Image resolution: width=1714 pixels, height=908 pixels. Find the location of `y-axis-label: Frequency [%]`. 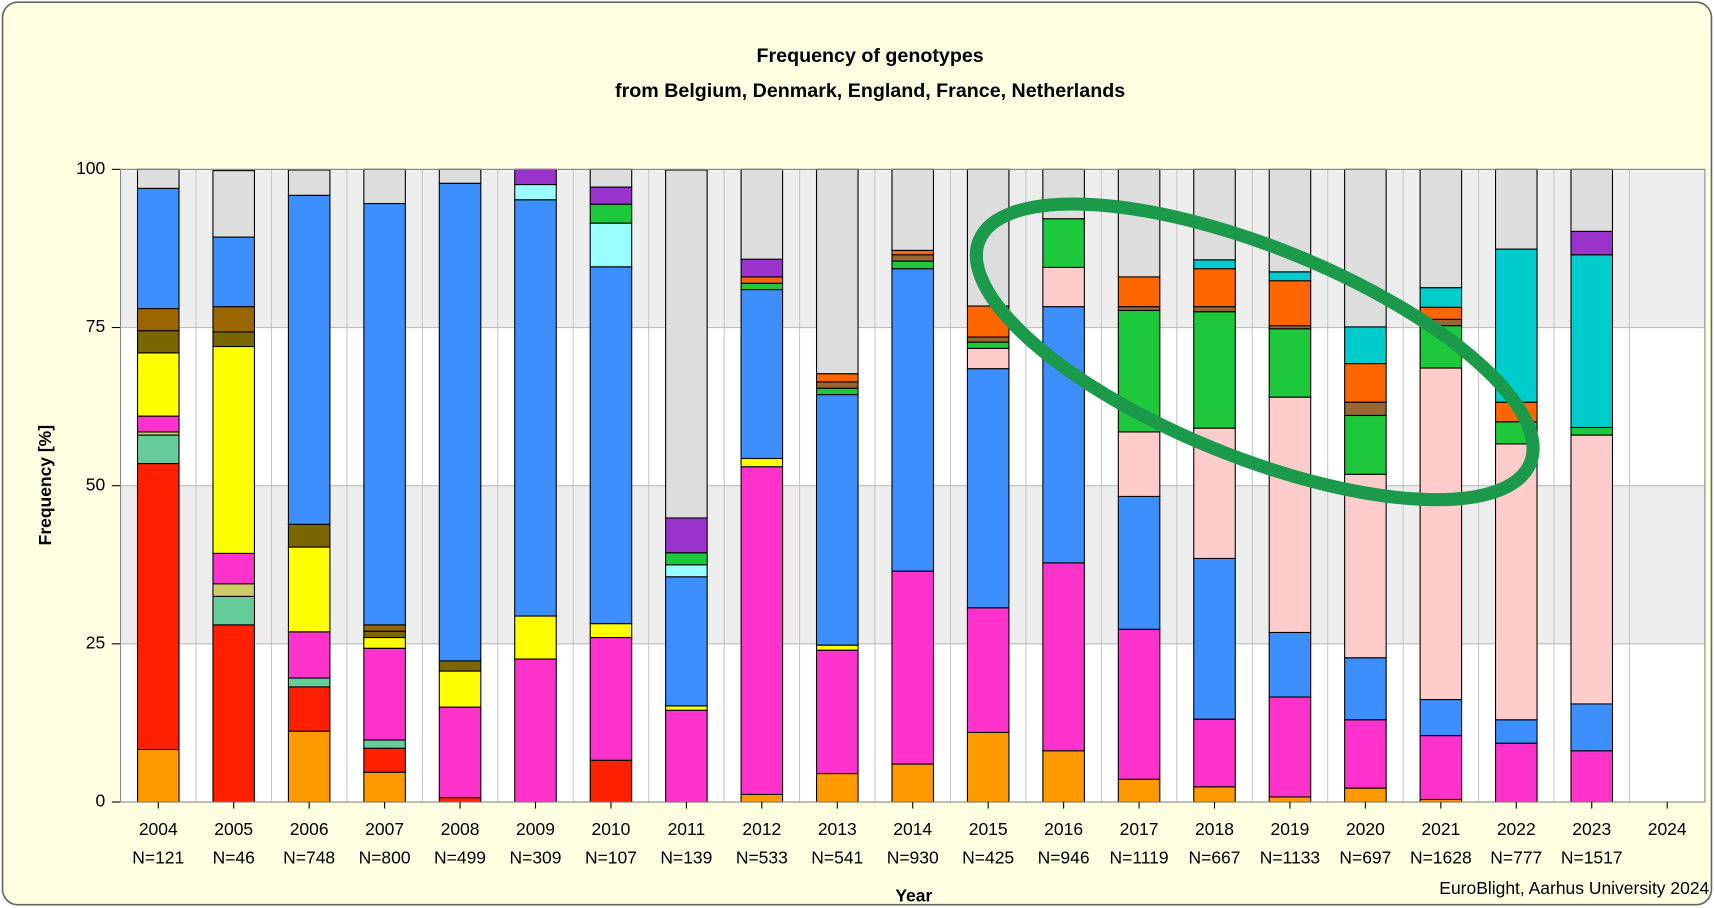

y-axis-label: Frequency [%] is located at coordinates (45, 485).